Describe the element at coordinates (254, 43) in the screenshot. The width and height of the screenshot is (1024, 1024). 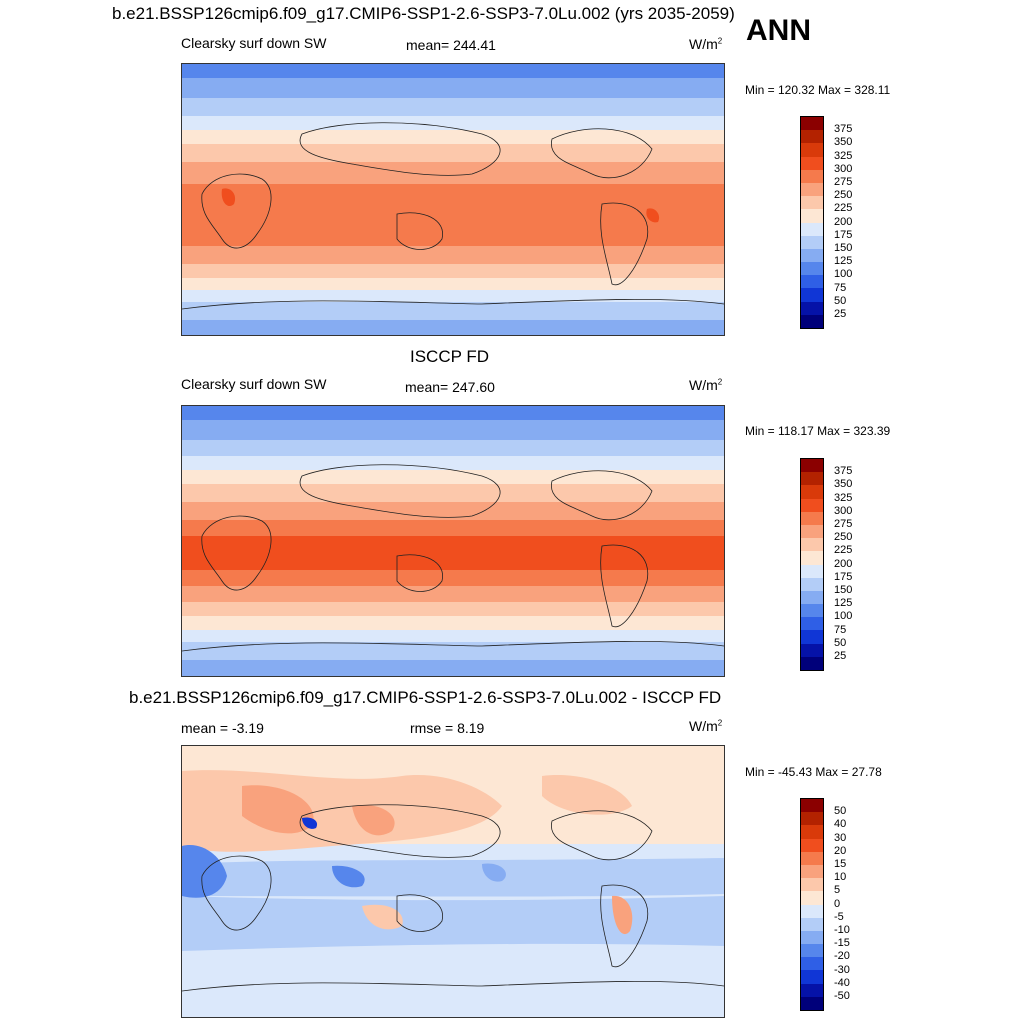
I see `panel1-variable: Clearsky surf down SW` at that location.